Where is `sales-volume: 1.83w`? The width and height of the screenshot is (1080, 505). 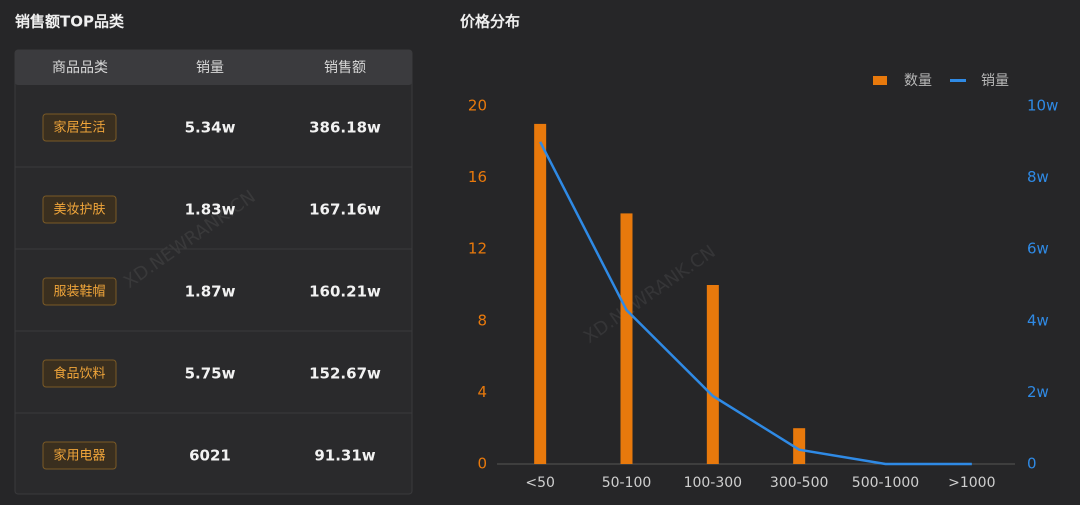
sales-volume: 1.83w is located at coordinates (210, 210).